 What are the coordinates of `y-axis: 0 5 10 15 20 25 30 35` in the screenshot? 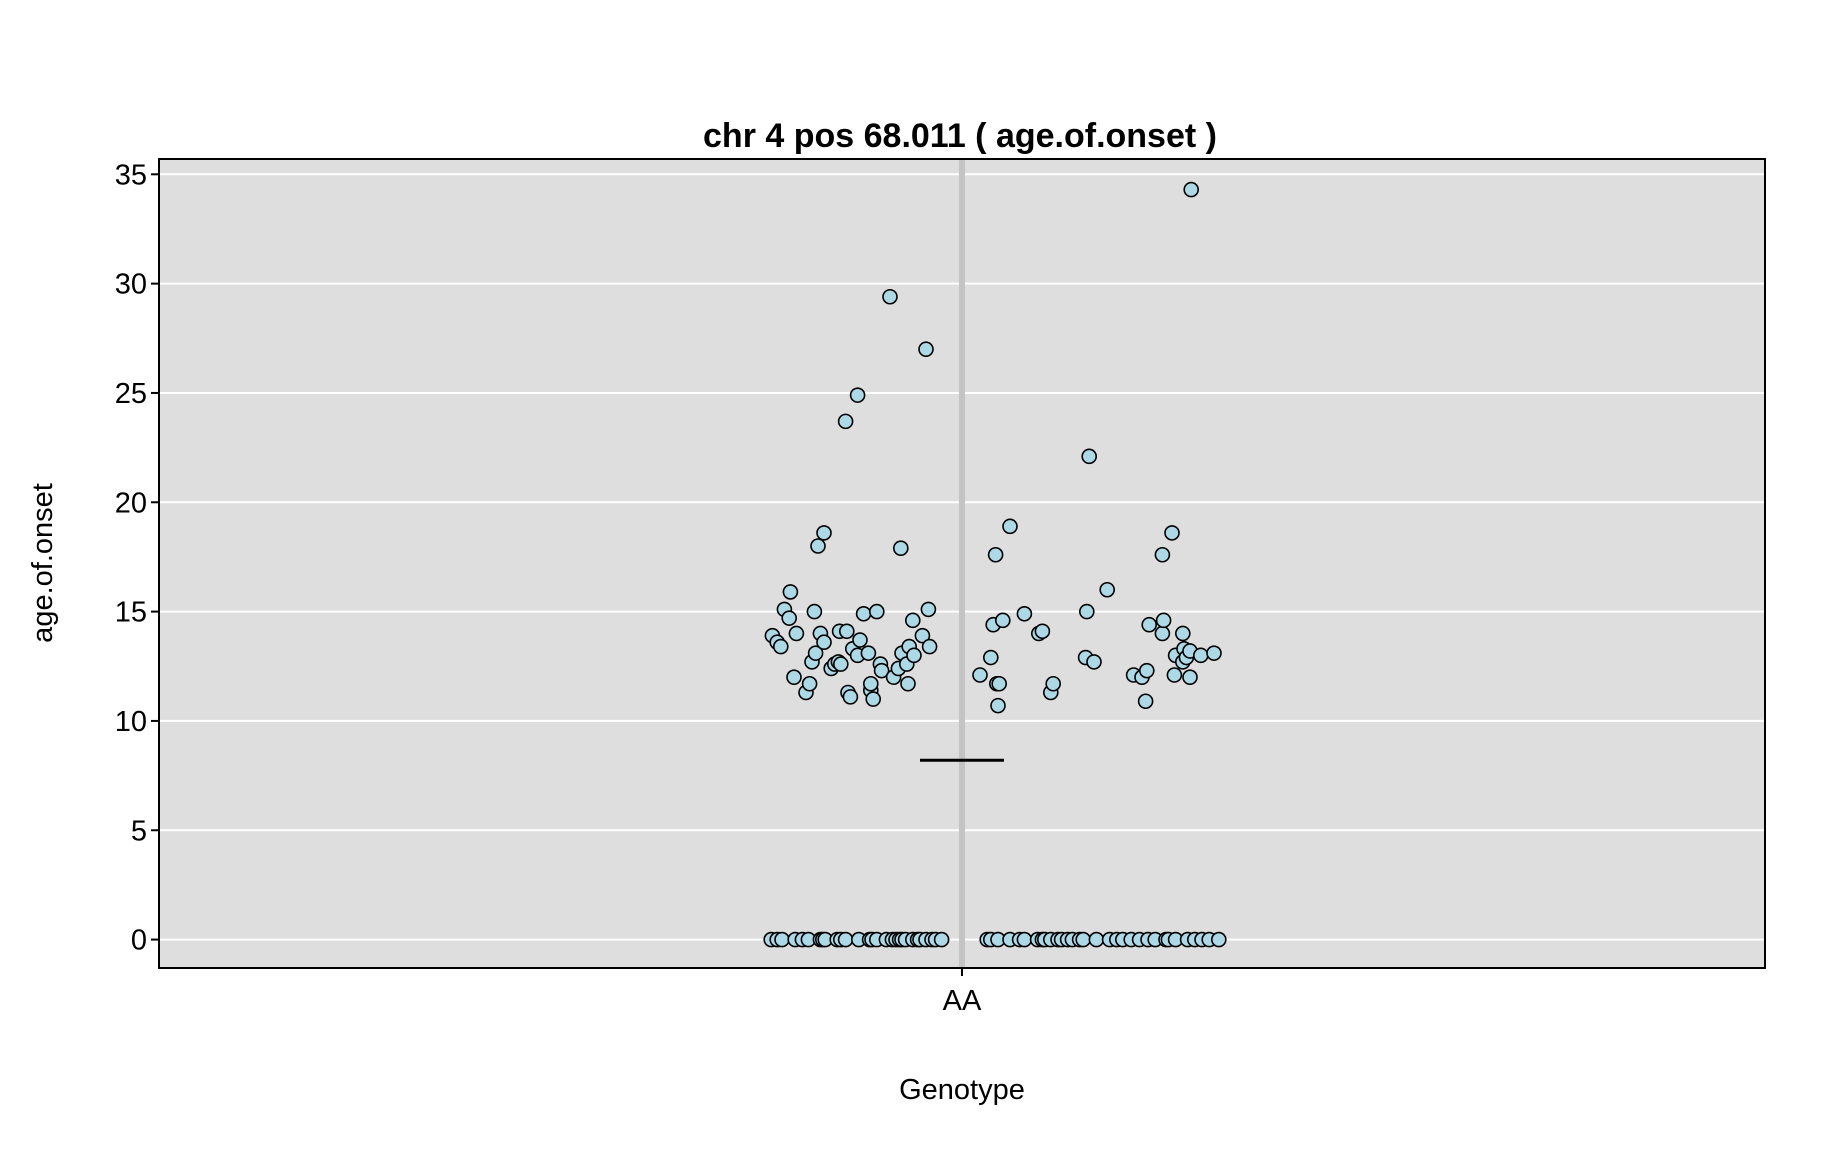 It's located at (137, 558).